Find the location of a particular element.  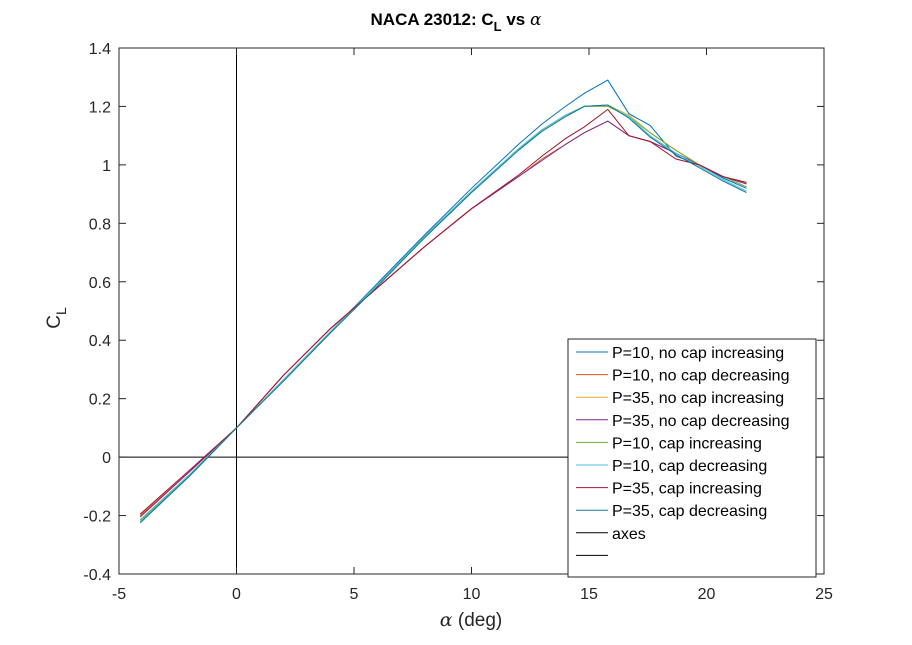

x-tick-label: -5 is located at coordinates (119, 594).